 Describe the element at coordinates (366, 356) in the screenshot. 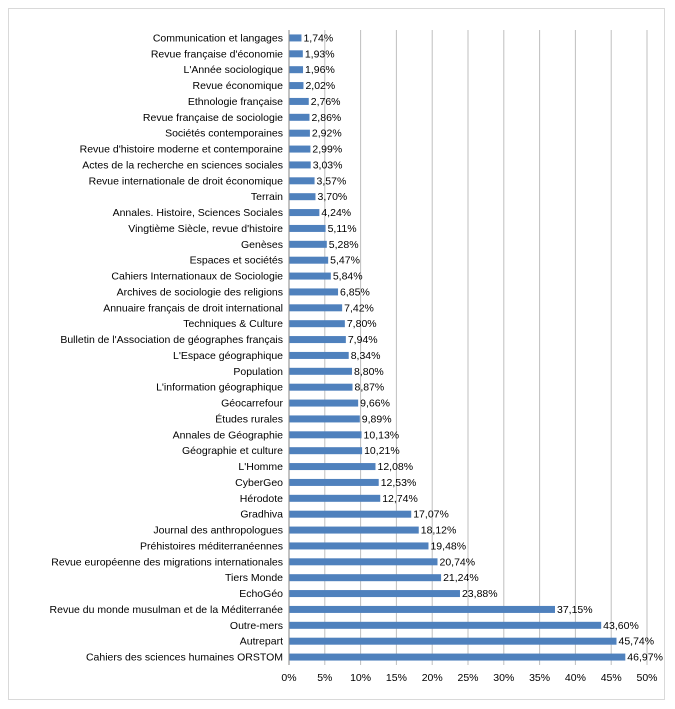

I see `value-label: 8,34%` at that location.